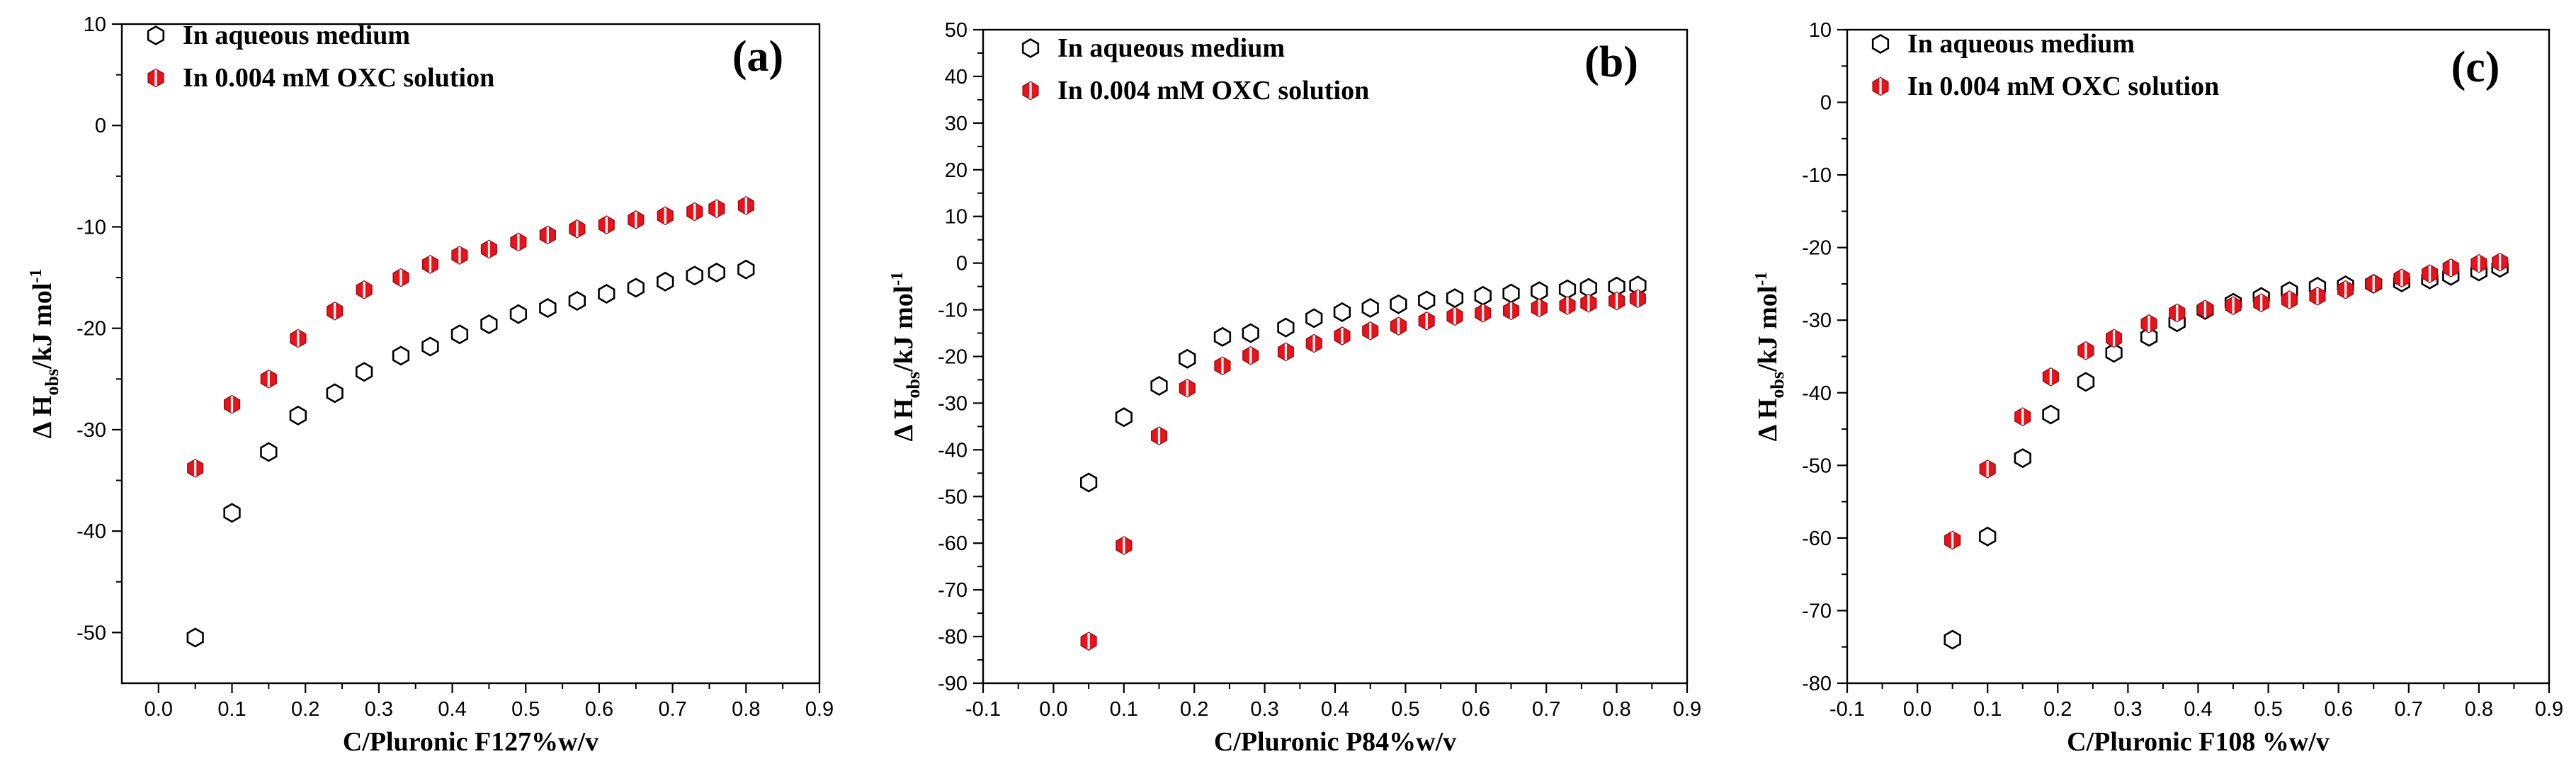 The width and height of the screenshot is (2576, 771). Describe the element at coordinates (953, 684) in the screenshot. I see `y-tick-label: -90` at that location.